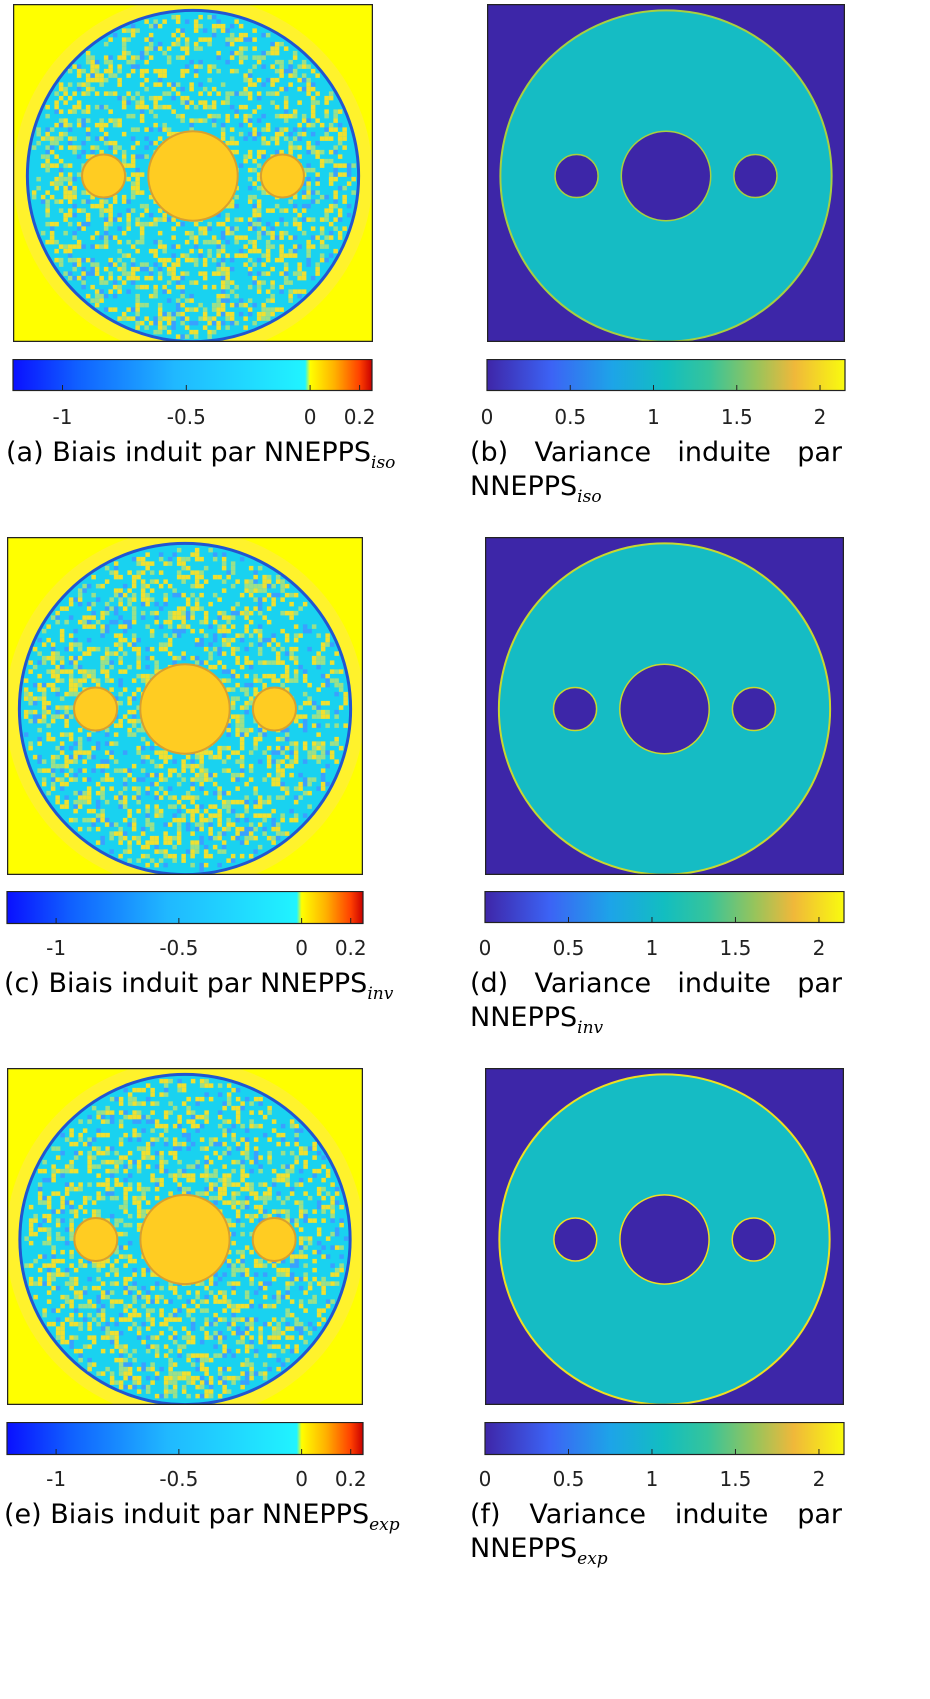 This screenshot has height=1699, width=930. What do you see at coordinates (656, 1002) in the screenshot?
I see `caption-d: (d) Variance induite par NNEPPSinv` at bounding box center [656, 1002].